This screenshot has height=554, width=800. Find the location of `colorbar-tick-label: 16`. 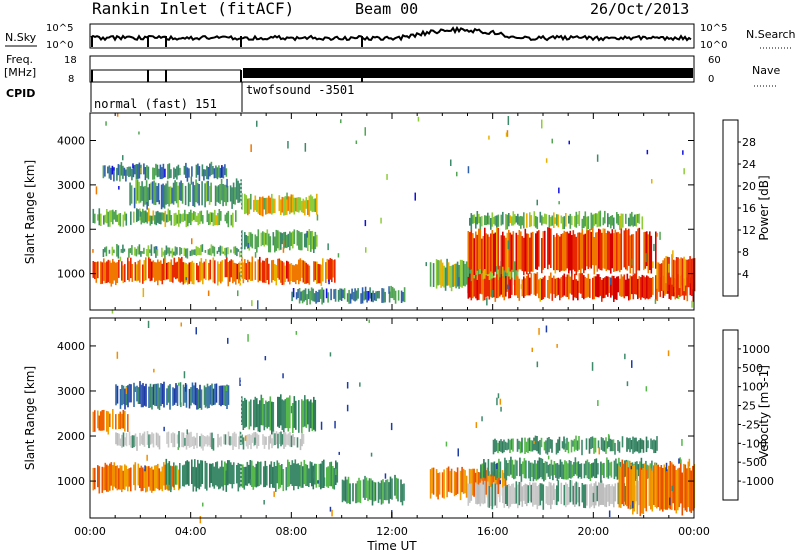

colorbar-tick-label: 16 is located at coordinates (749, 208).